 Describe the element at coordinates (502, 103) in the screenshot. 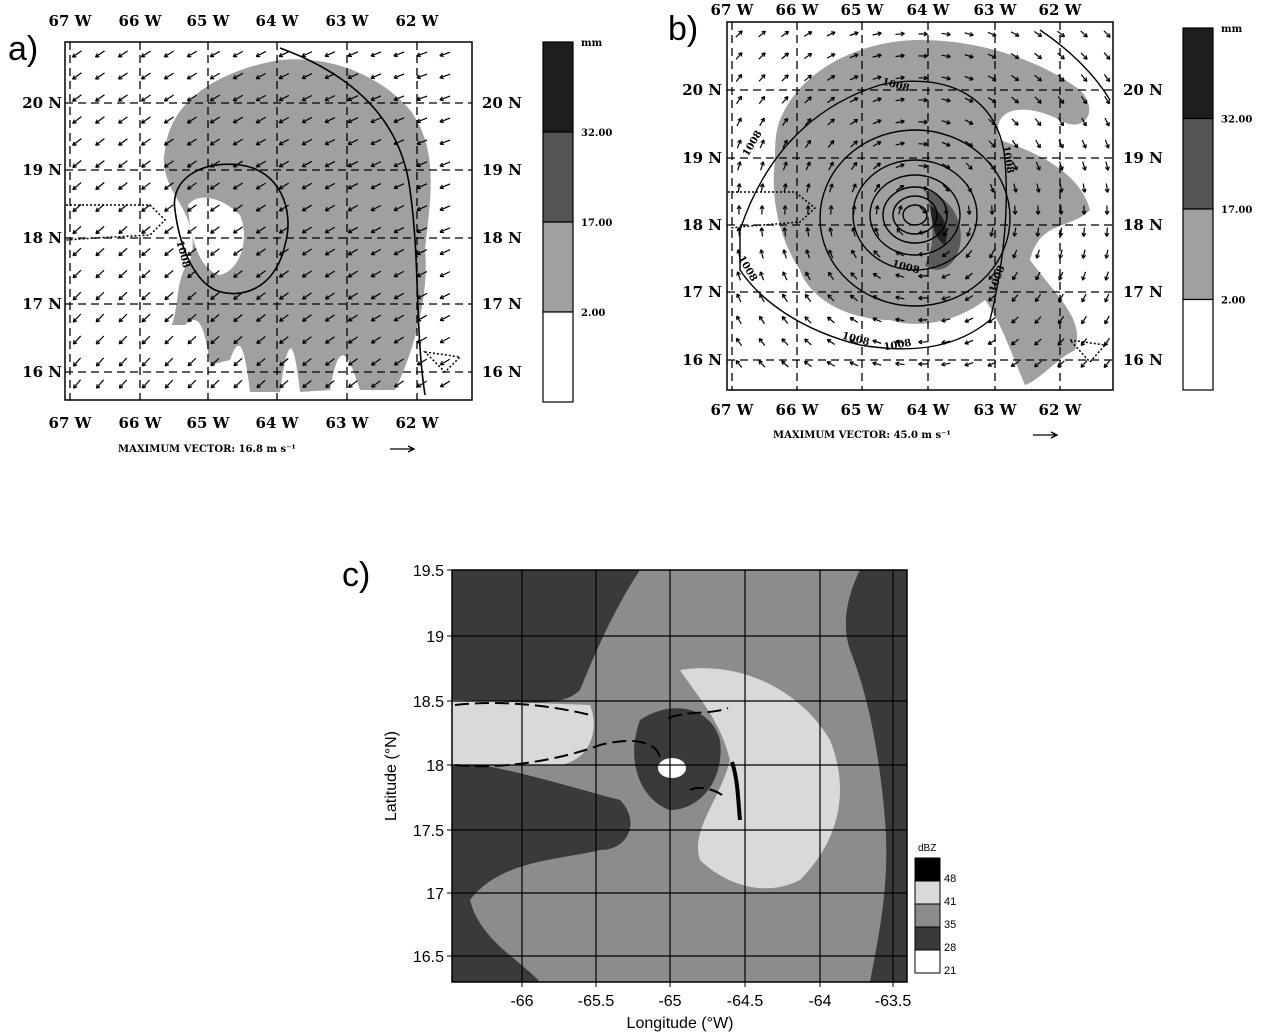

I see `y-tick-label: 20 N` at that location.